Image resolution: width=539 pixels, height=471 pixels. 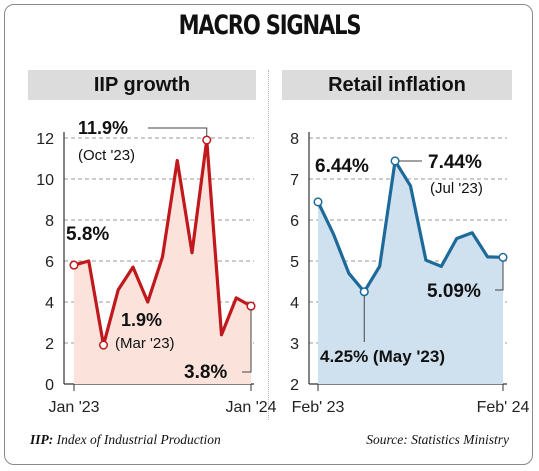 What do you see at coordinates (294, 262) in the screenshot?
I see `y-tick-label: 5` at bounding box center [294, 262].